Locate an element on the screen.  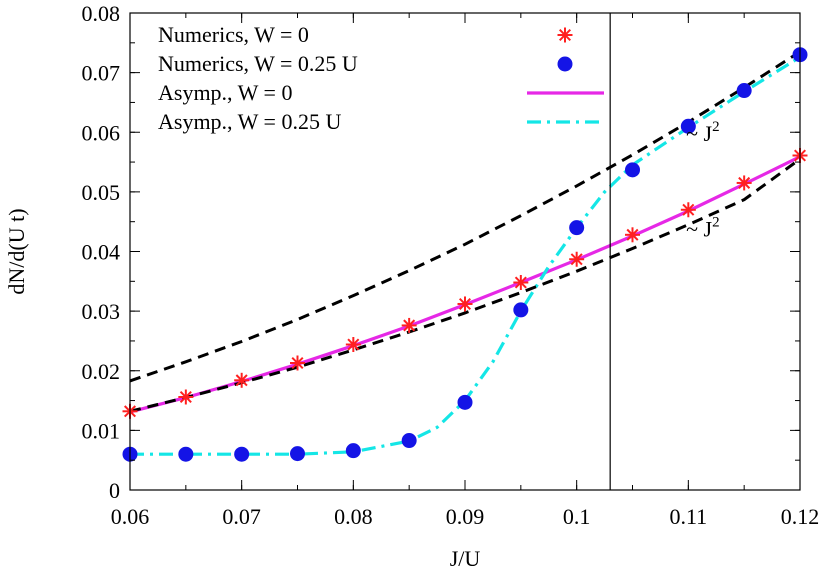
x-axis-label: J/U is located at coordinates (465, 558).